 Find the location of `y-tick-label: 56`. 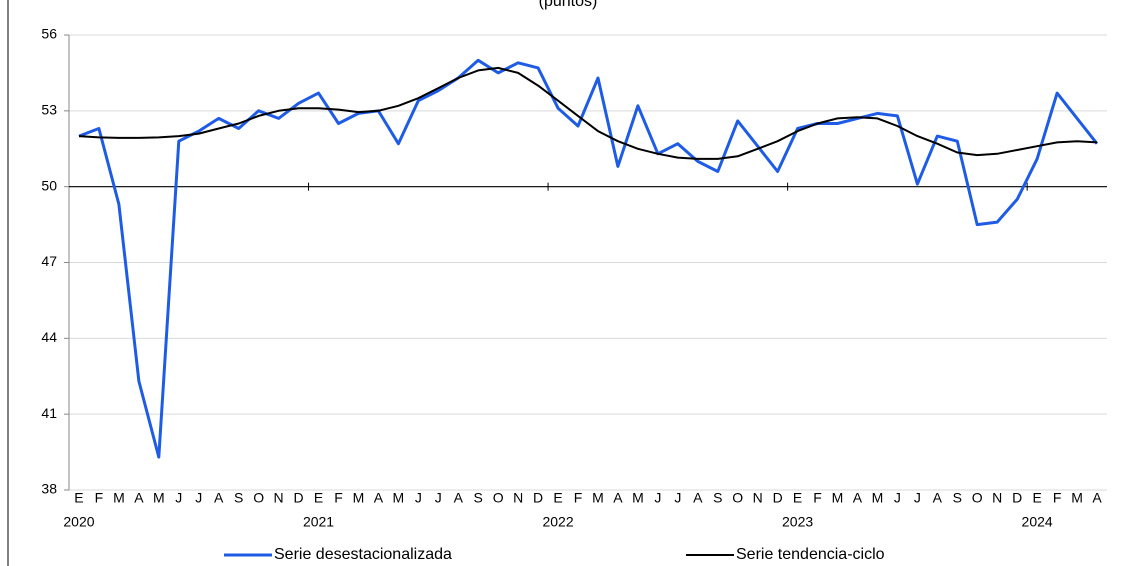

y-tick-label: 56 is located at coordinates (49, 34).